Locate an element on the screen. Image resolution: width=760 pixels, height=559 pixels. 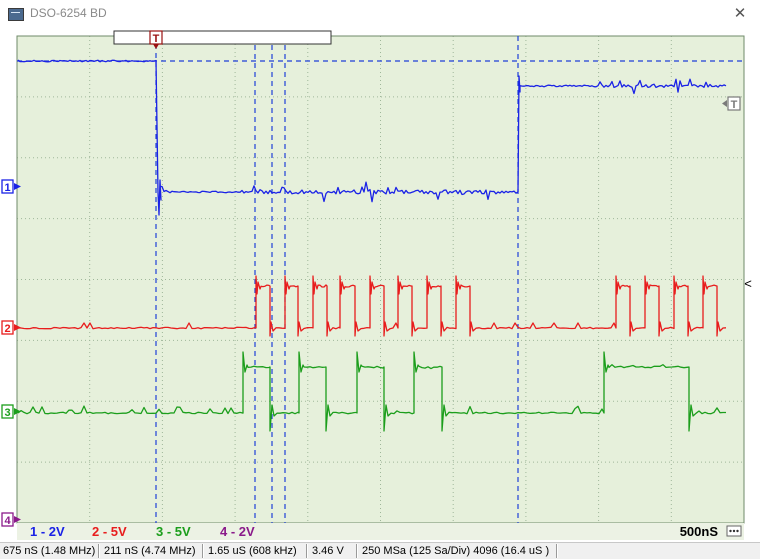
channel-4-scale-label: 4 - 2V is located at coordinates (237, 531).